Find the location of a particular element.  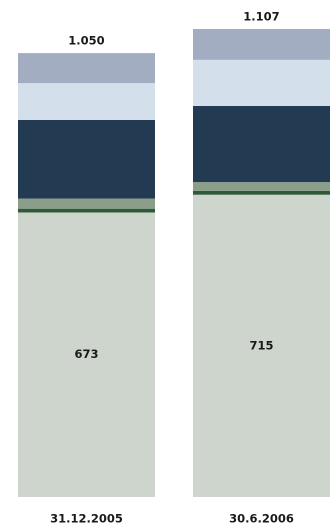

segment-label: 673 is located at coordinates (86, 354).